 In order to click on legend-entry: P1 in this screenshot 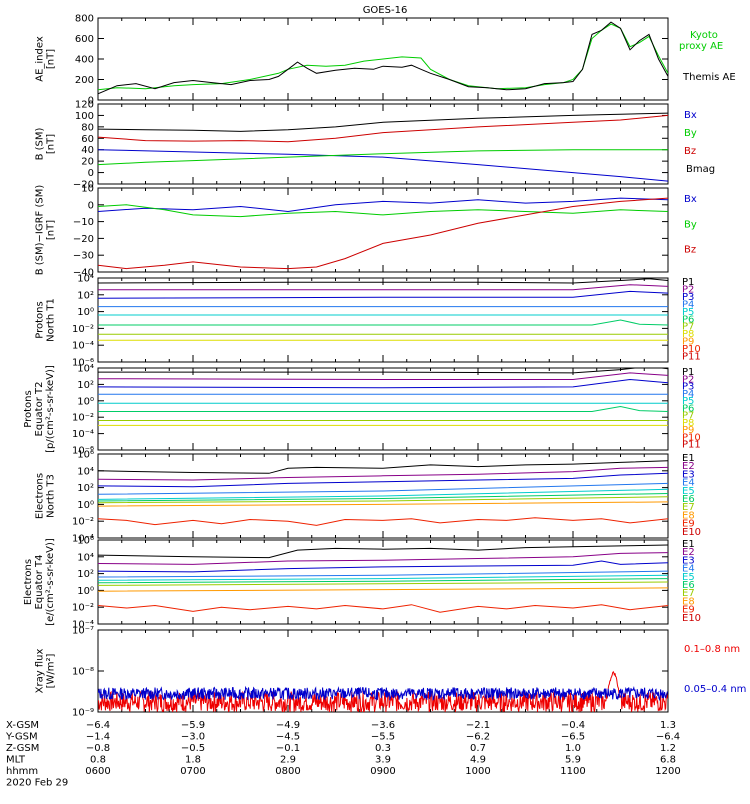, I will do `click(688, 282)`.